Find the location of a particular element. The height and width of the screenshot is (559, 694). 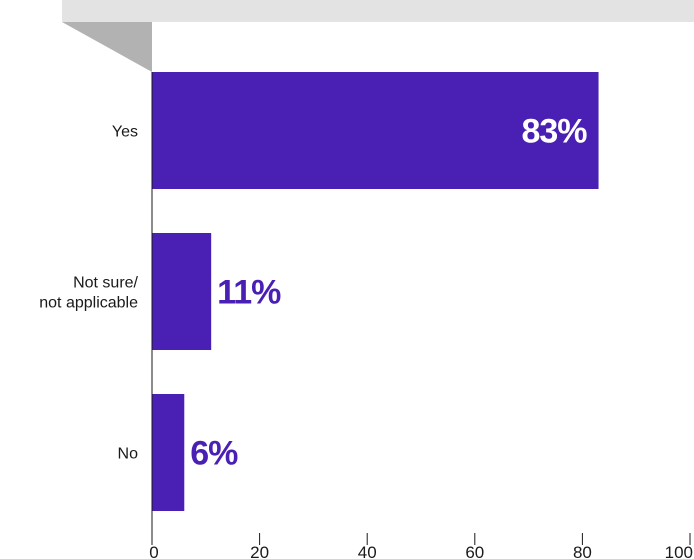

data-label-1: 11% is located at coordinates (249, 293).